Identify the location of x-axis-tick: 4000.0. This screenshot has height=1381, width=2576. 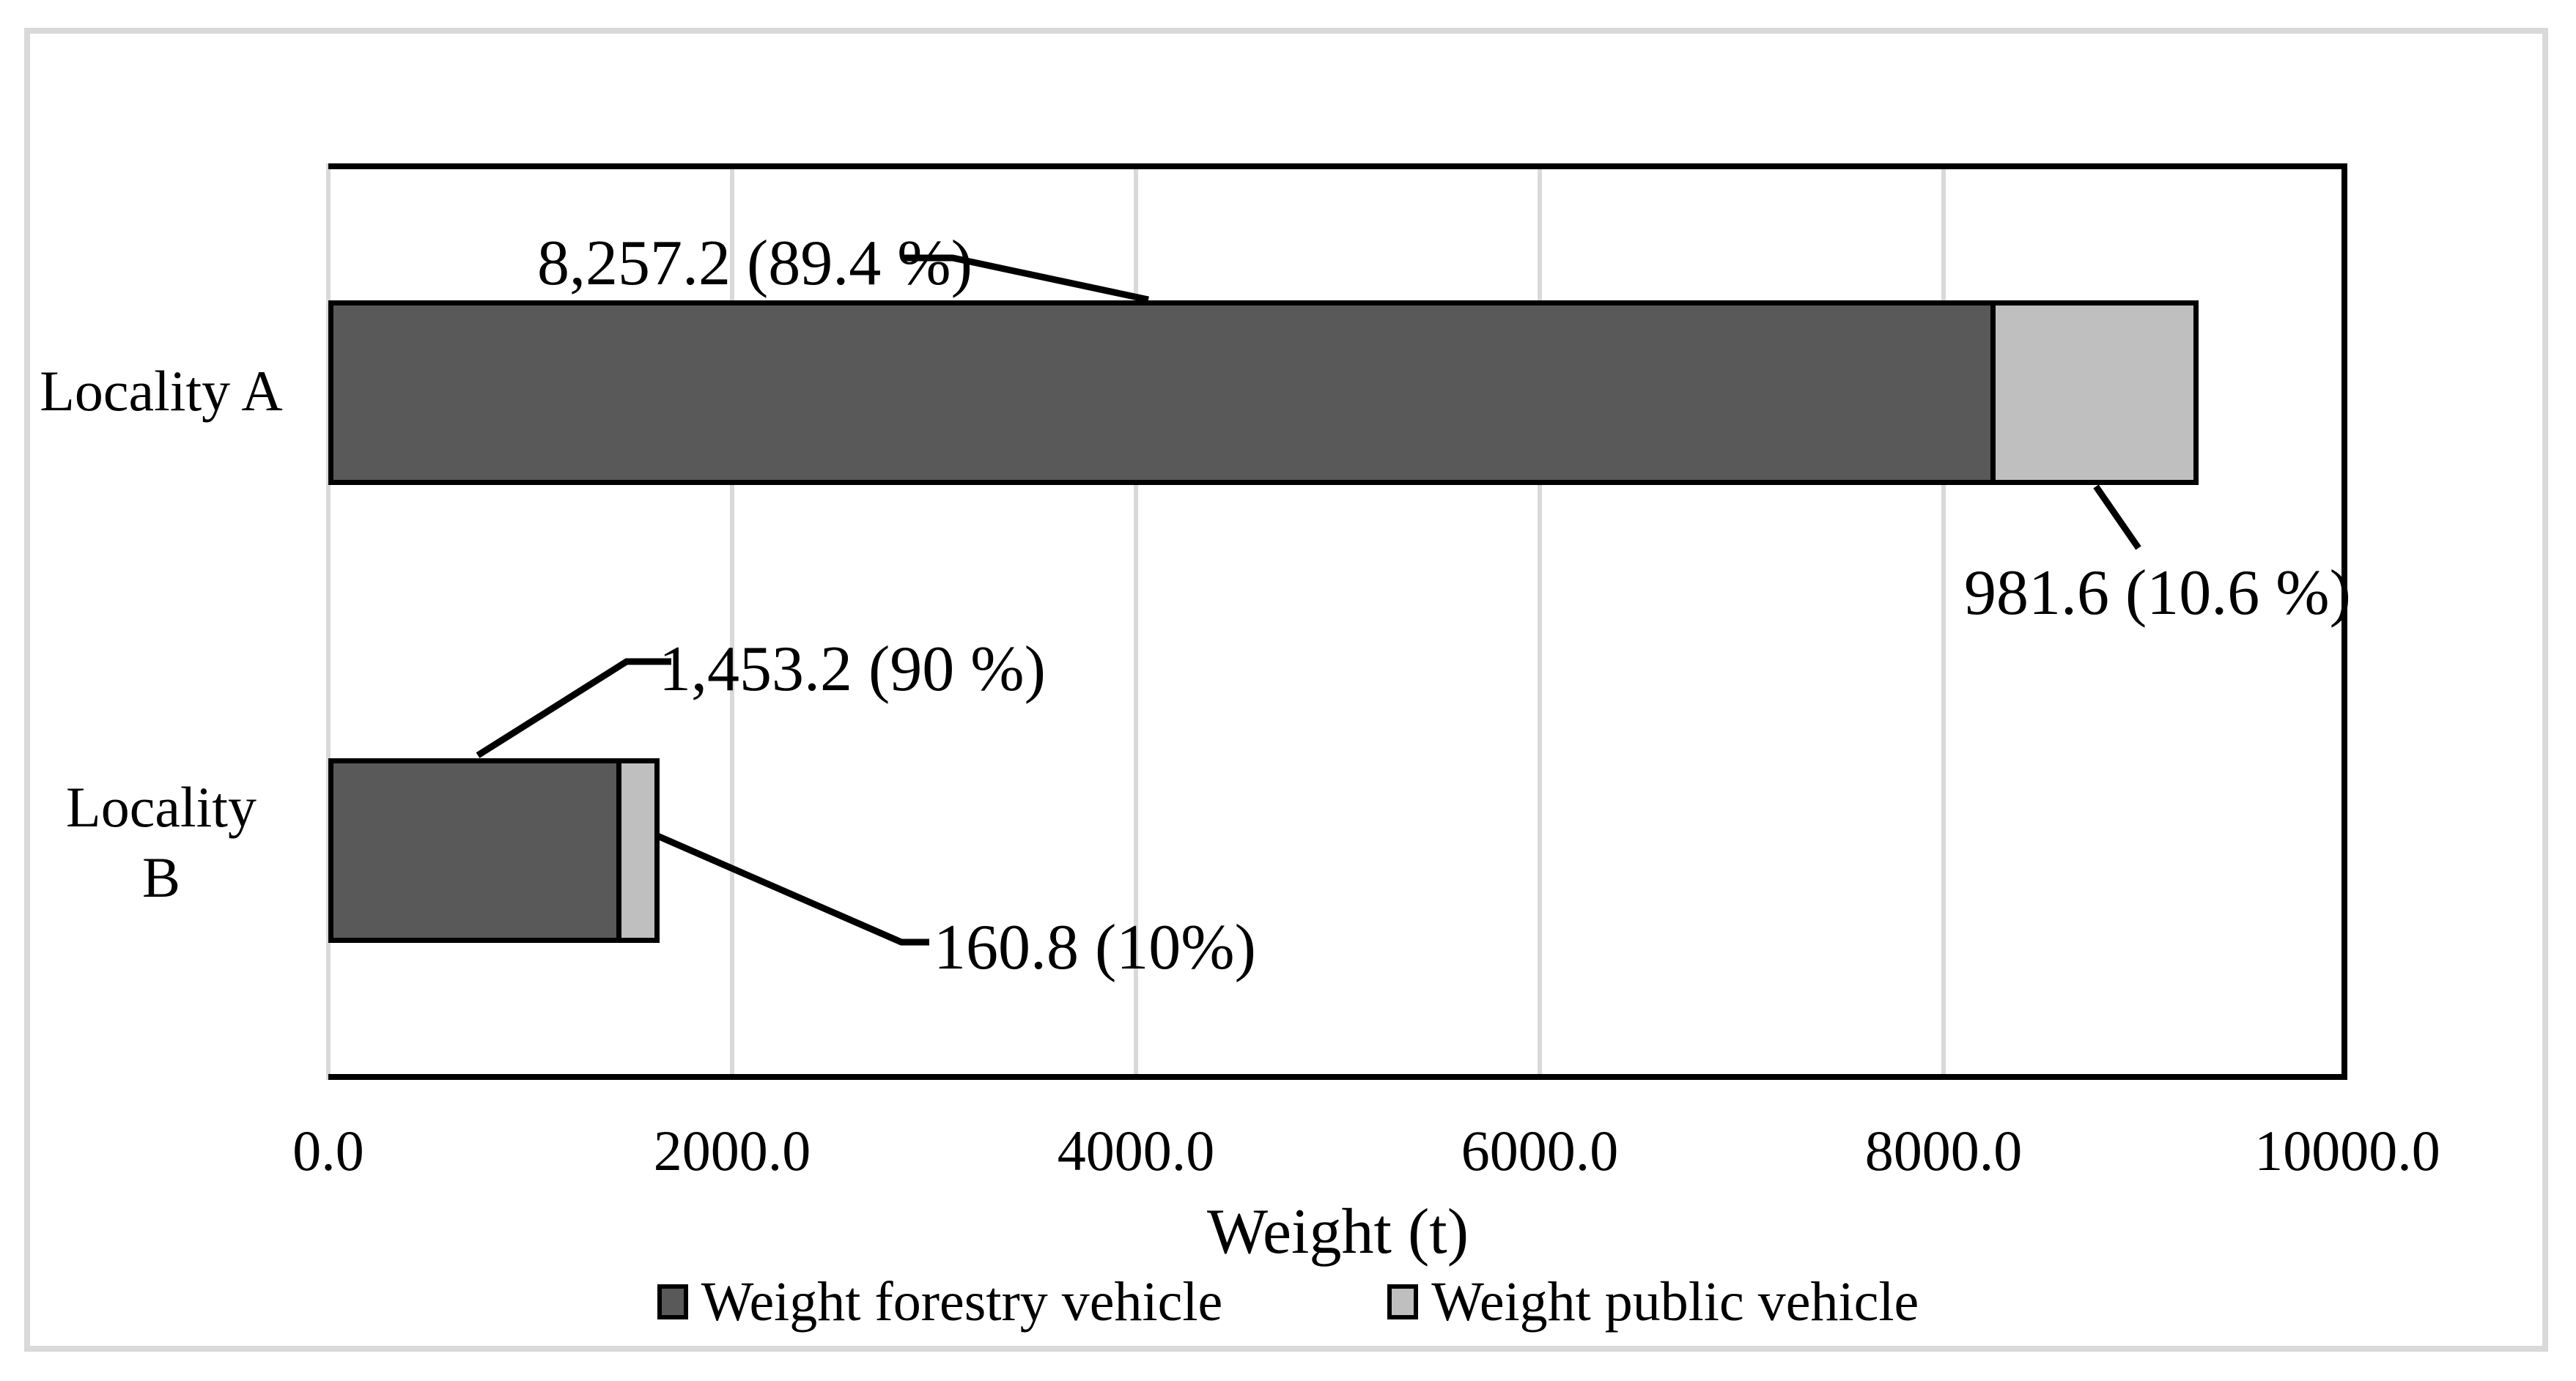
(1136, 1150).